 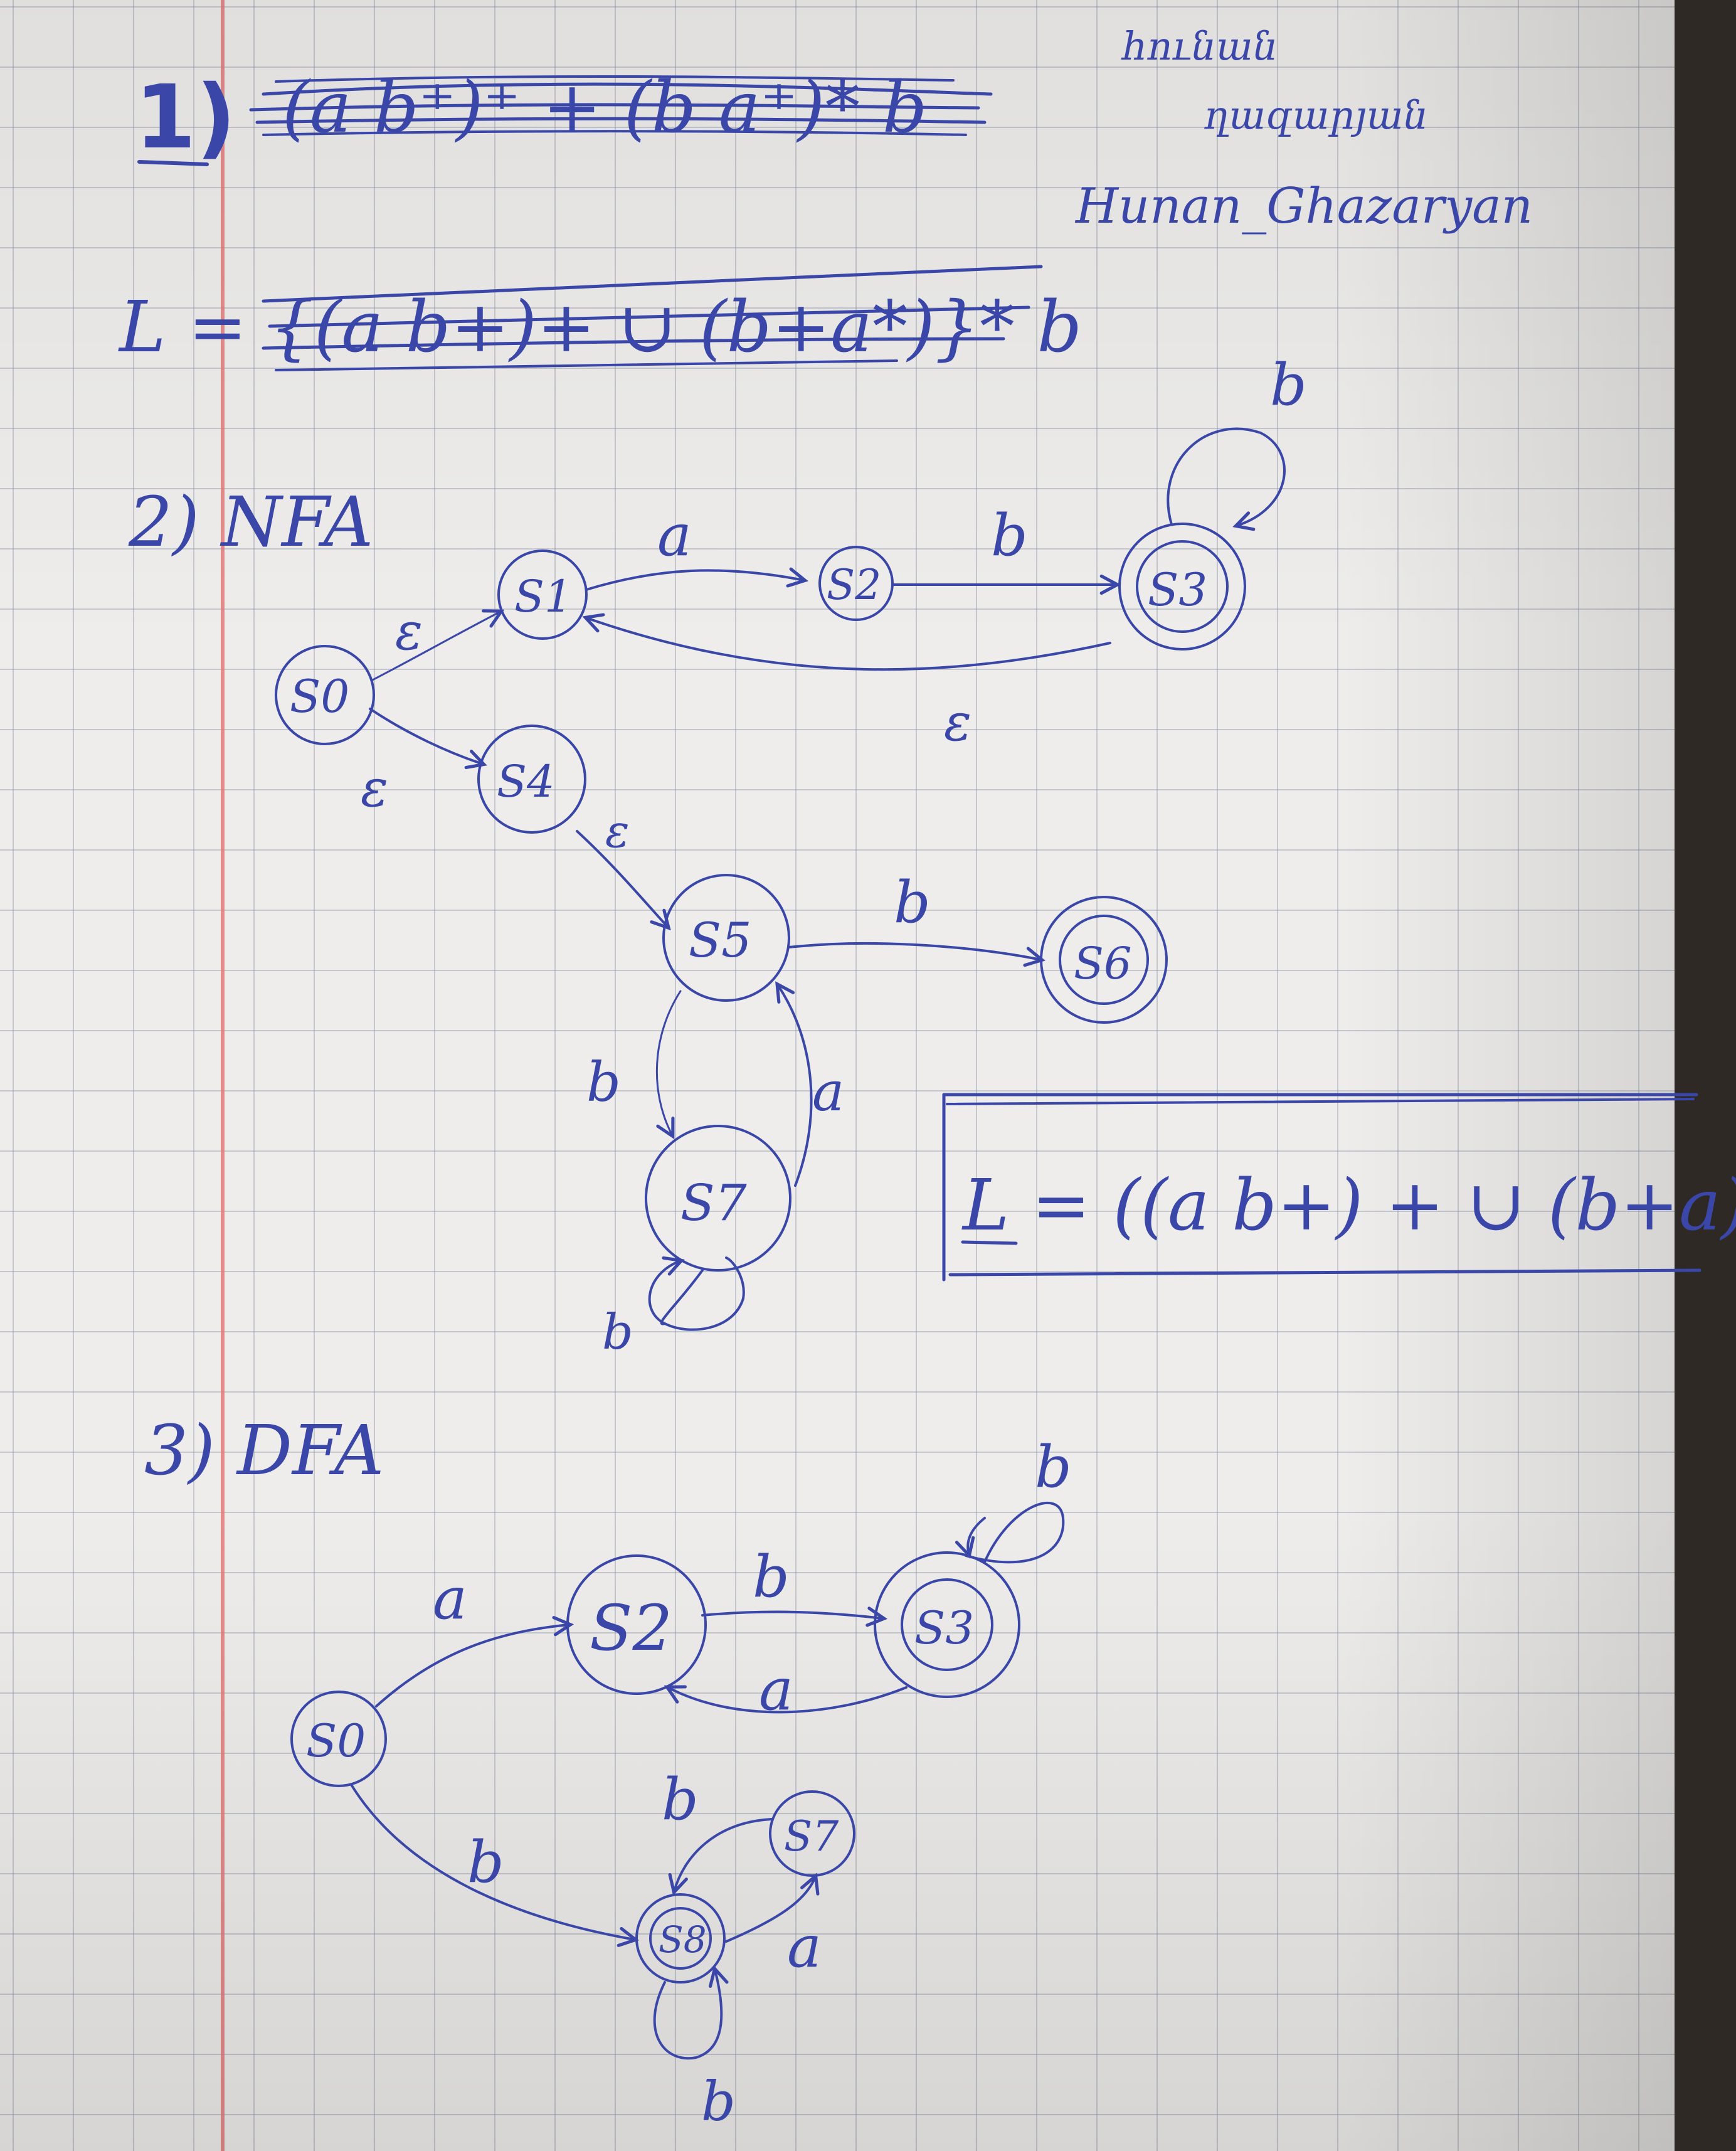 I want to click on margin-line, so click(x=223, y=1076).